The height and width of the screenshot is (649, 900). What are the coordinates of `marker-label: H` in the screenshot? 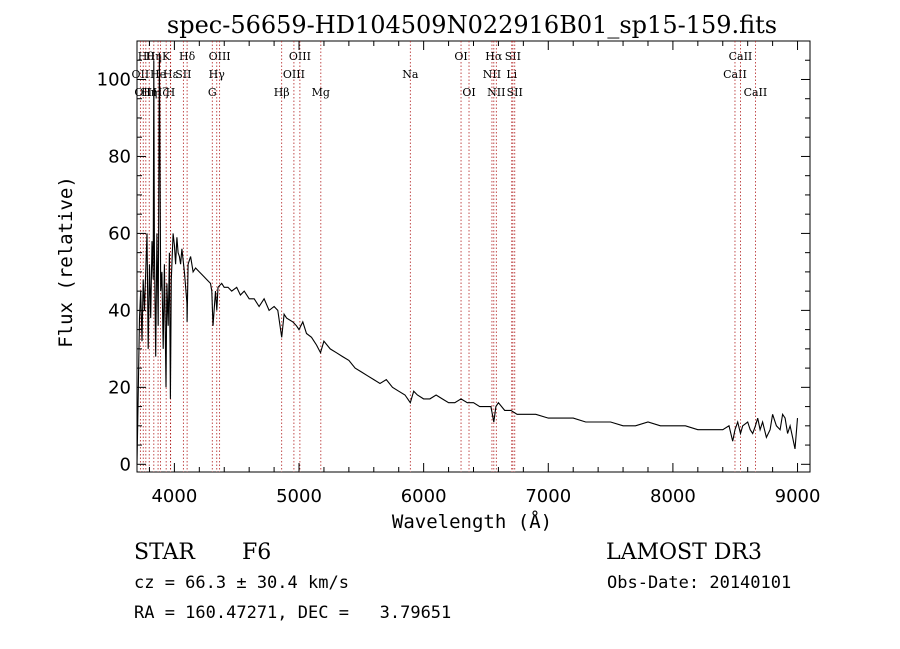 It's located at (171, 92).